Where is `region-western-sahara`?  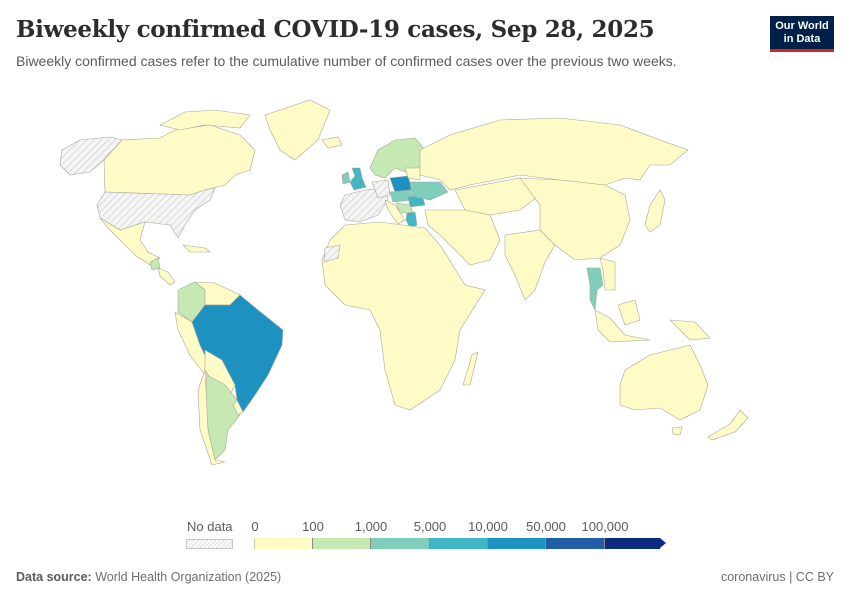 region-western-sahara is located at coordinates (332, 253).